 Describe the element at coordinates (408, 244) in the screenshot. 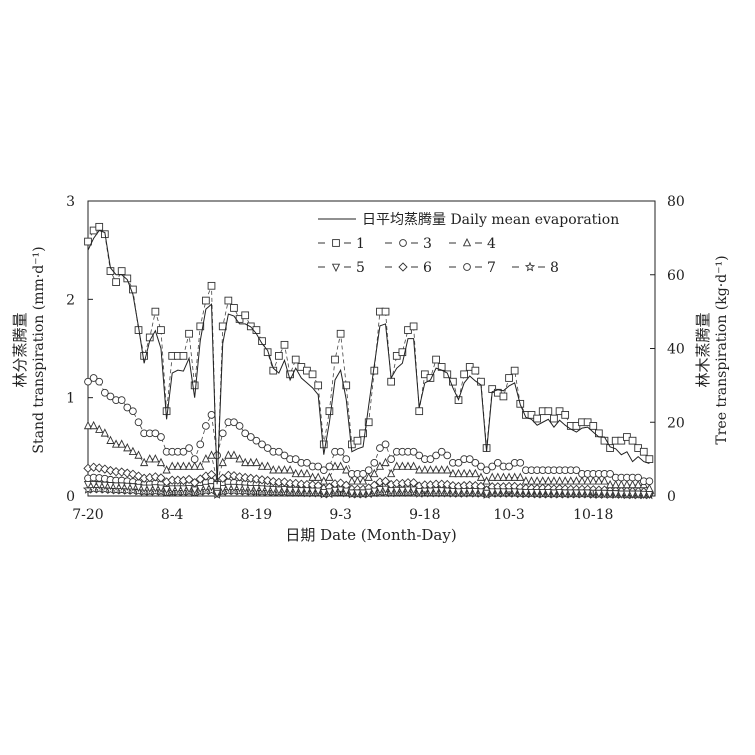

I see `legend-entry-3: 3` at that location.